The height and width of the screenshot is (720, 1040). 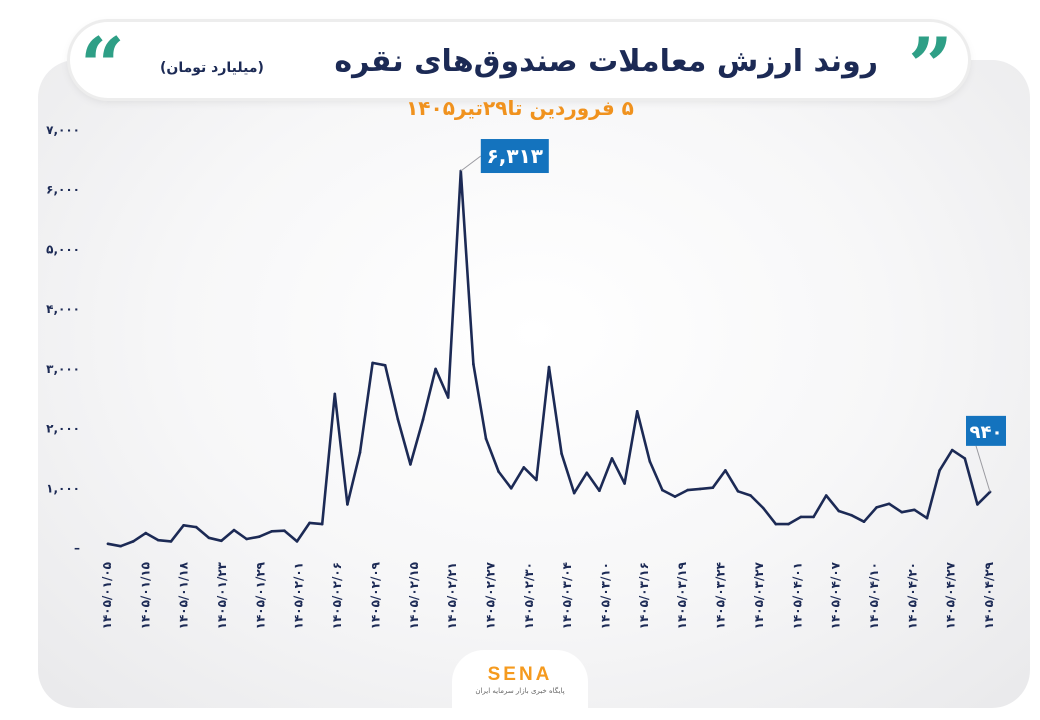 What do you see at coordinates (930, 66) in the screenshot?
I see `quote-close-icon: ”` at bounding box center [930, 66].